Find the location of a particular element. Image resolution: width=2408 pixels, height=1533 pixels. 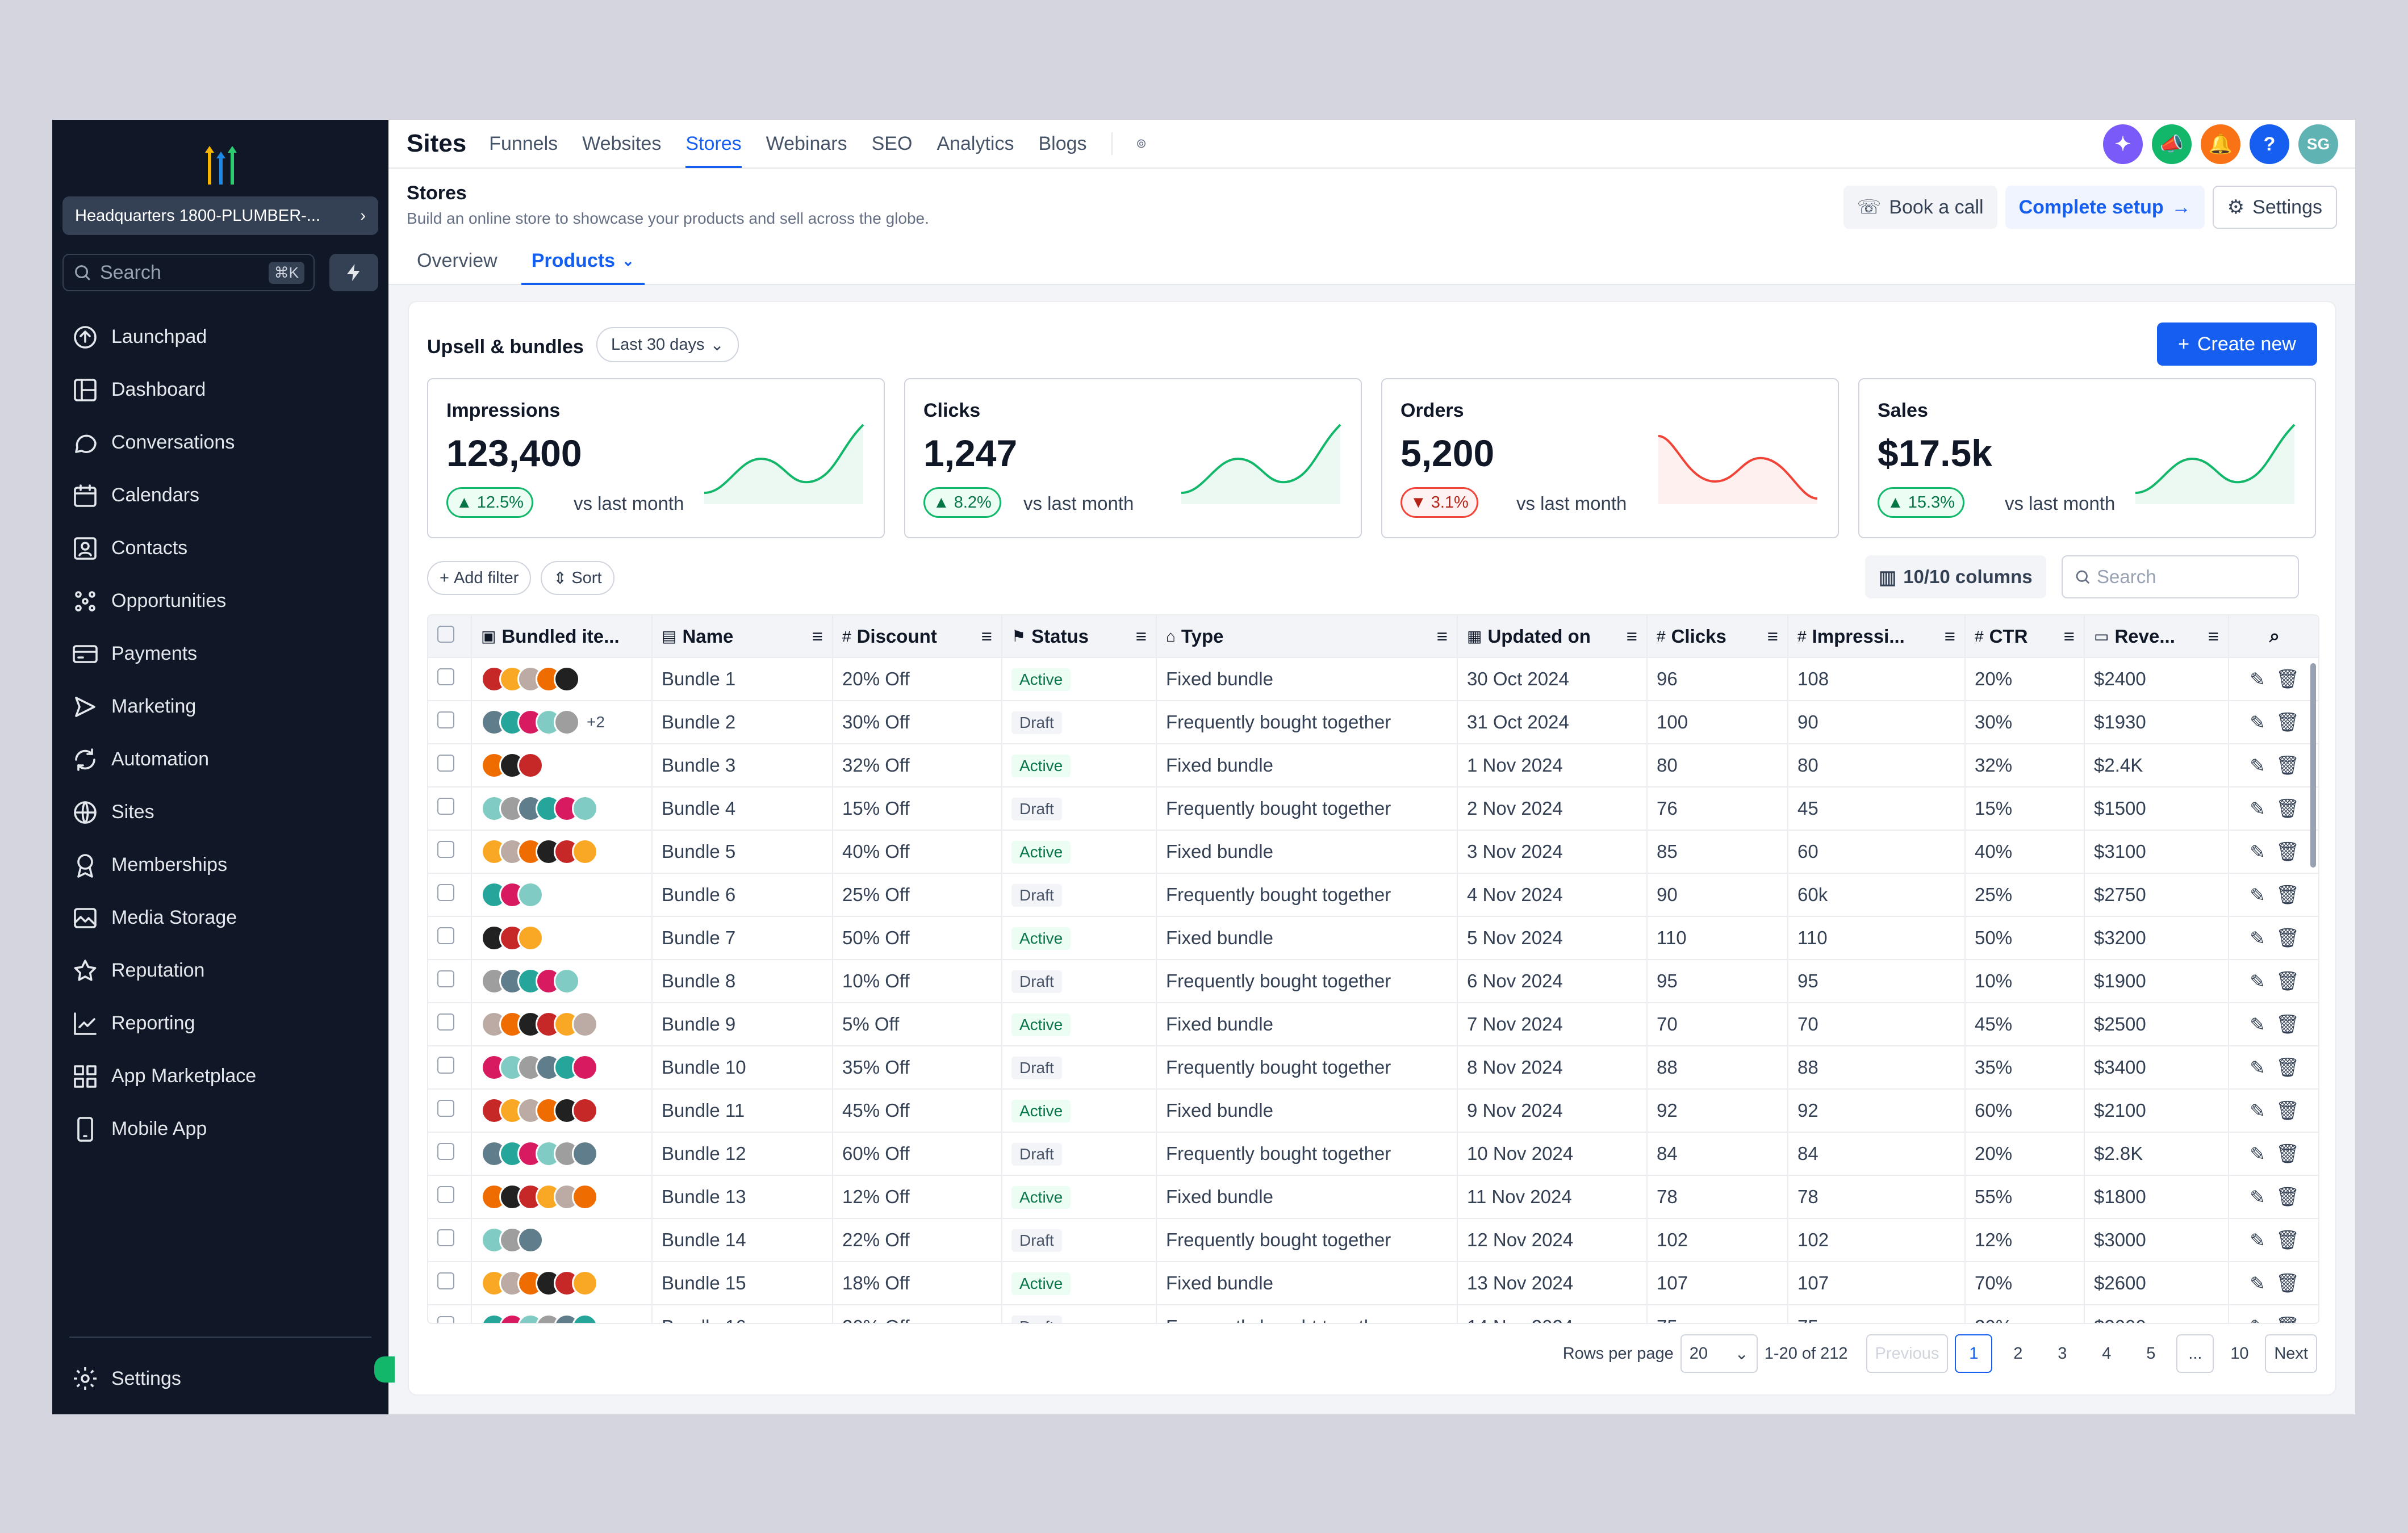

sidebar-item-calendars: Calendars is located at coordinates (220, 495).